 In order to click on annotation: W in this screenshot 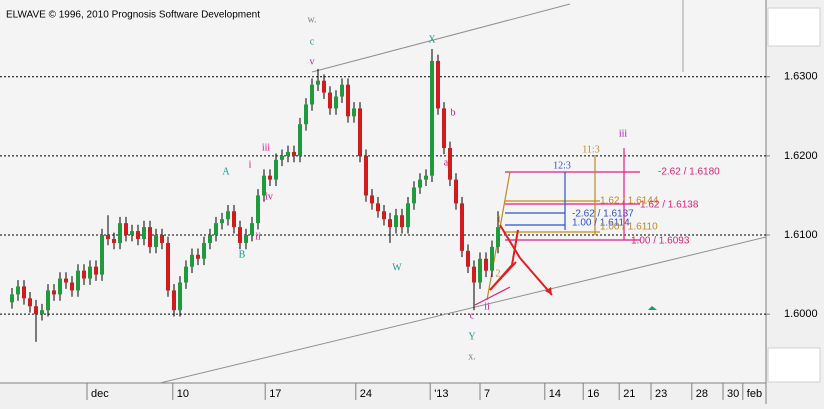, I will do `click(397, 267)`.